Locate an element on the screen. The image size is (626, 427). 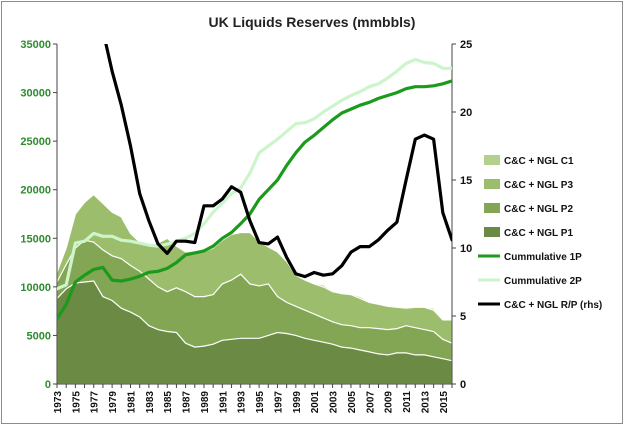
x-tick-label: 1973 is located at coordinates (58, 402).